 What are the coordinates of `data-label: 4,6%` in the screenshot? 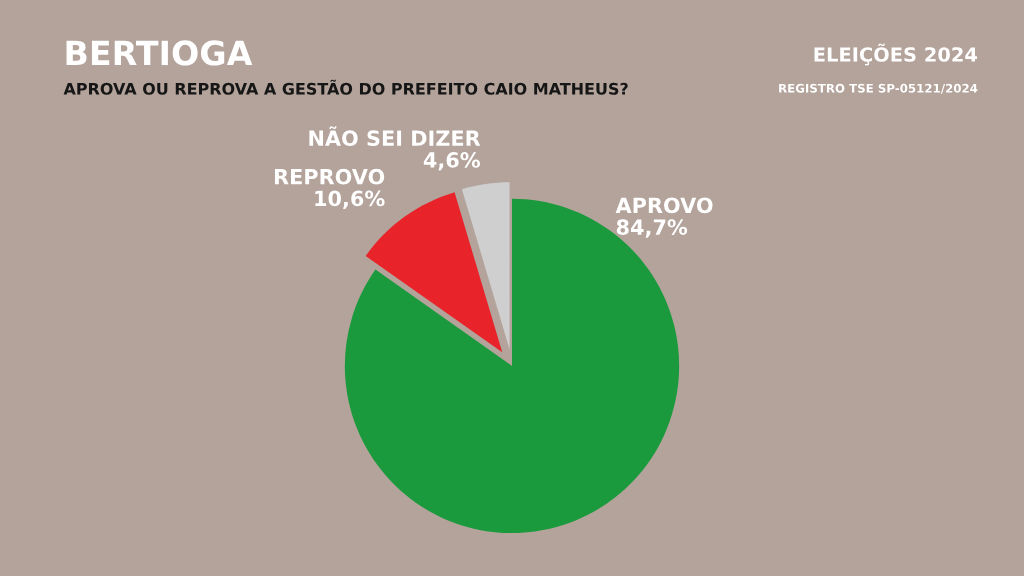 It's located at (452, 161).